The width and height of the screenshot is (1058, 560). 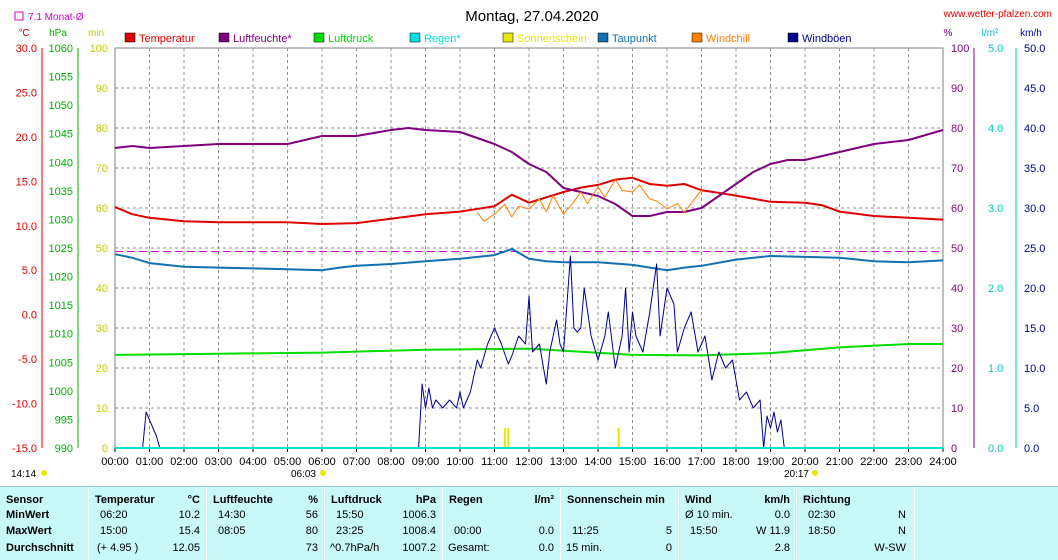 What do you see at coordinates (26, 93) in the screenshot?
I see `temp-tick-label: 25.0` at bounding box center [26, 93].